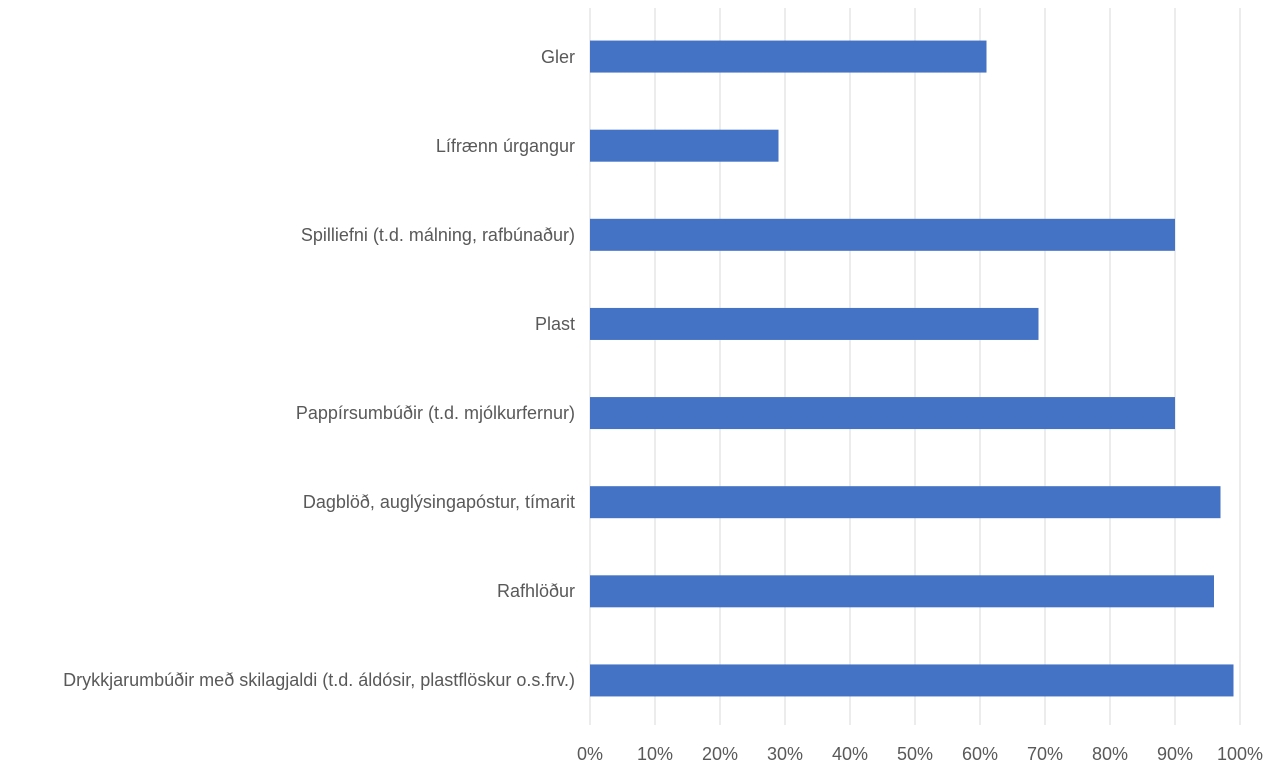 The width and height of the screenshot is (1283, 767). Describe the element at coordinates (915, 754) in the screenshot. I see `x-tick-label: 50%` at that location.